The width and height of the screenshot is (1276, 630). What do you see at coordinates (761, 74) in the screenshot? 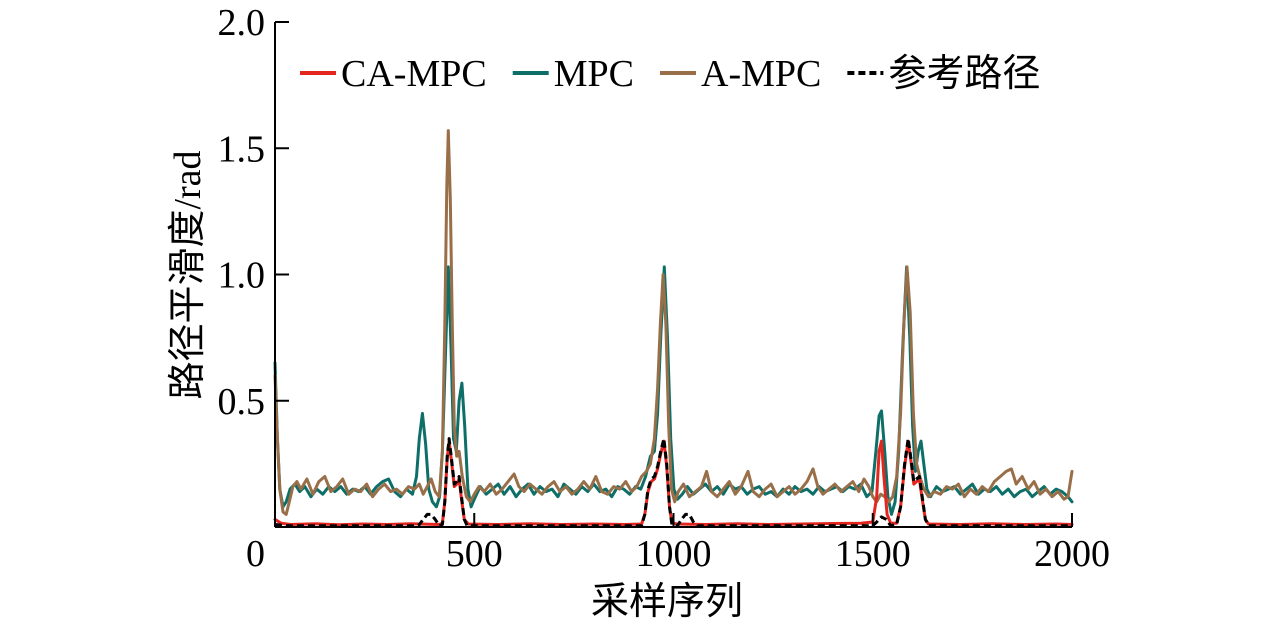
I see `legend-label: A-MPC` at bounding box center [761, 74].